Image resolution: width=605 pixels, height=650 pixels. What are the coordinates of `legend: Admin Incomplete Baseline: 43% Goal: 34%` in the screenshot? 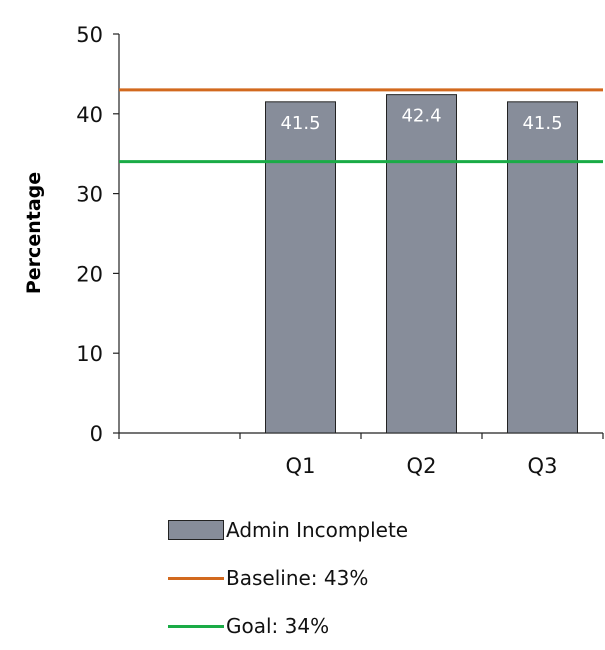 It's located at (288, 578).